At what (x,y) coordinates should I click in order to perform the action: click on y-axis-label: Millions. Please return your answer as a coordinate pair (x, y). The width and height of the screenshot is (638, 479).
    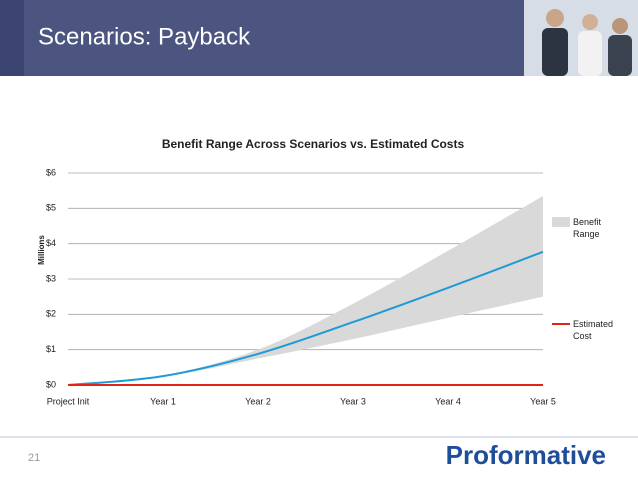
    Looking at the image, I should click on (41, 250).